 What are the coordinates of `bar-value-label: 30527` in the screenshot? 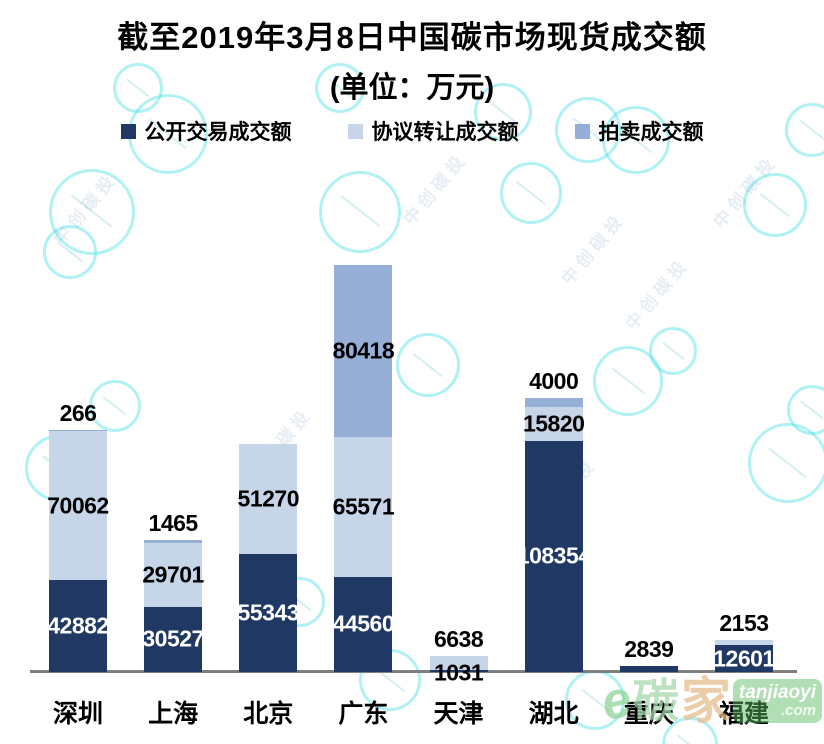 It's located at (173, 638).